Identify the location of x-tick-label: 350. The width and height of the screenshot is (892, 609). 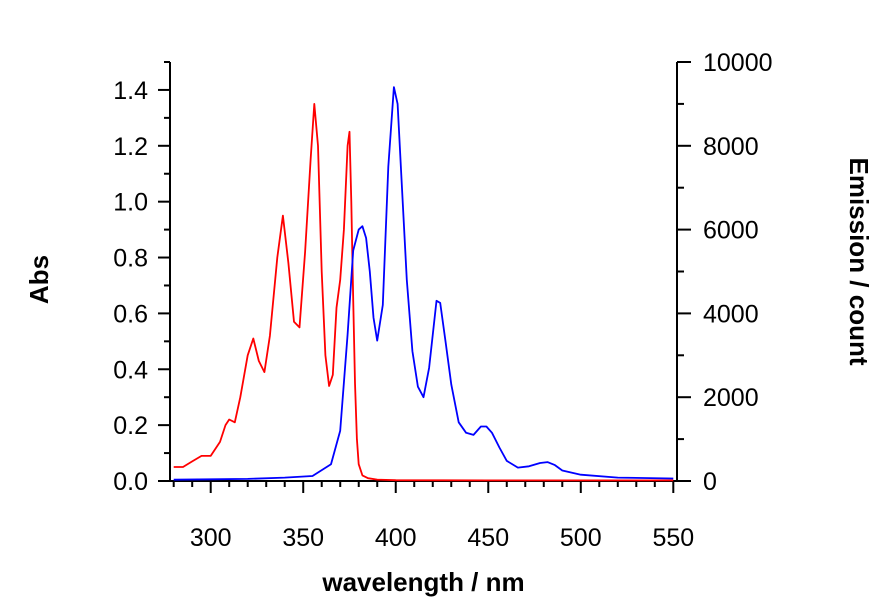
(303, 538).